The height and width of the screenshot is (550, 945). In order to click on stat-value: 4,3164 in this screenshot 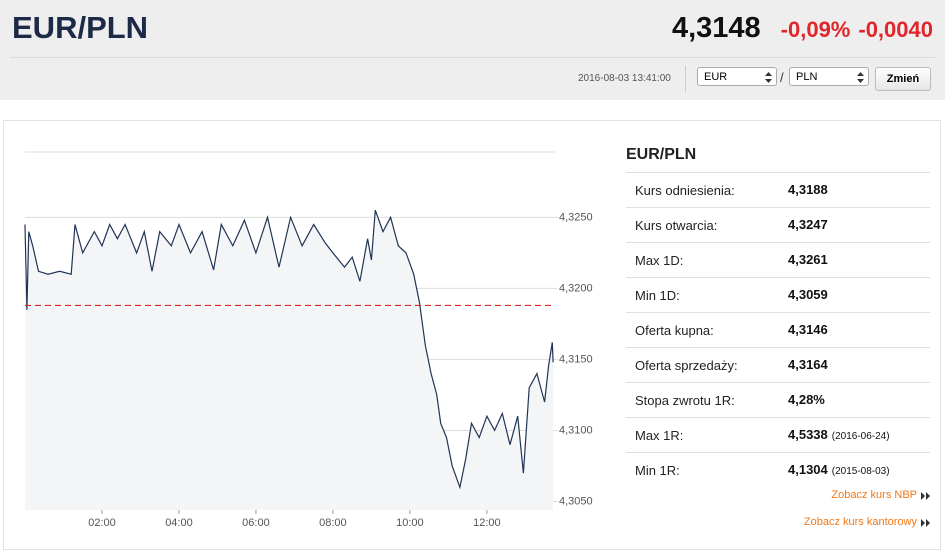, I will do `click(808, 364)`.